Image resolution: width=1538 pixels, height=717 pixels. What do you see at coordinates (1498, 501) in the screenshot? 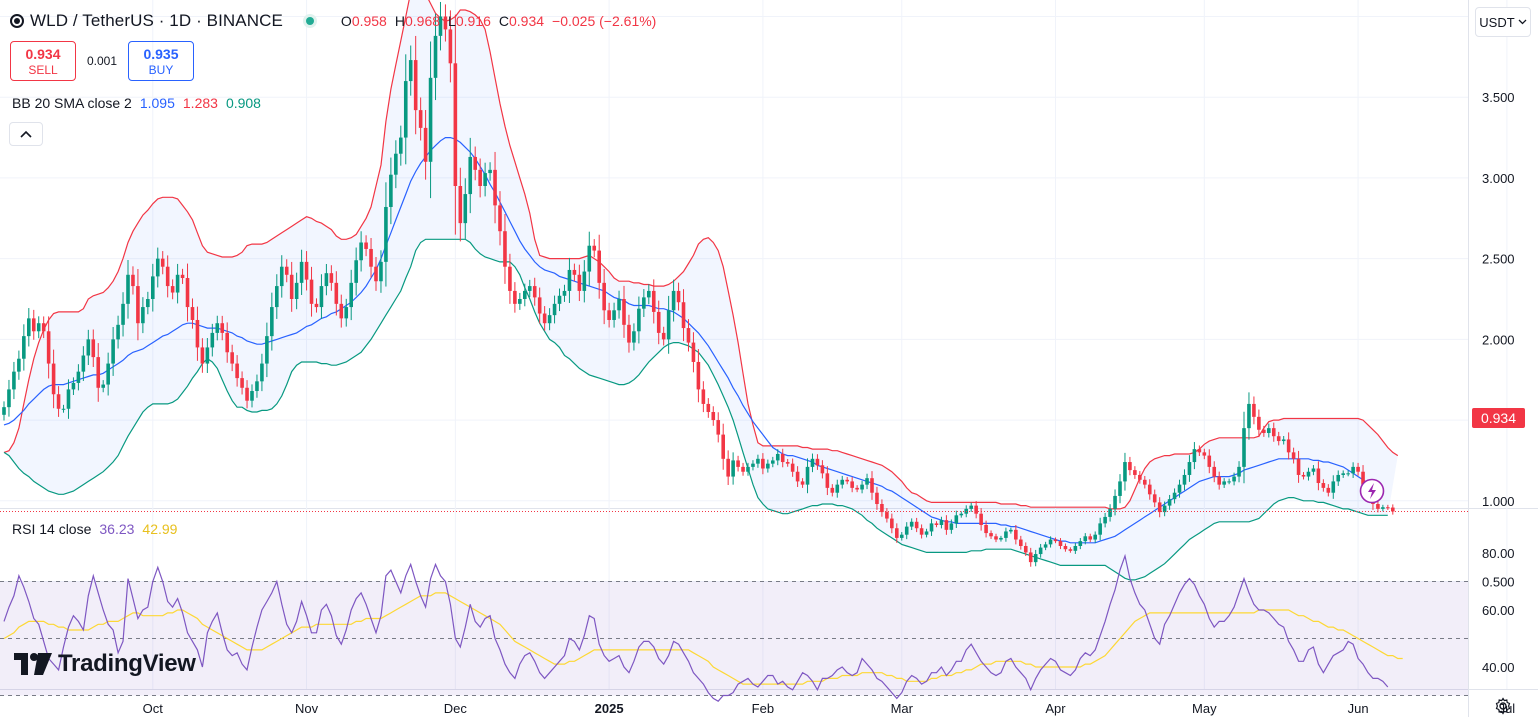
I see `price-tick-label: 1.000` at bounding box center [1498, 501].